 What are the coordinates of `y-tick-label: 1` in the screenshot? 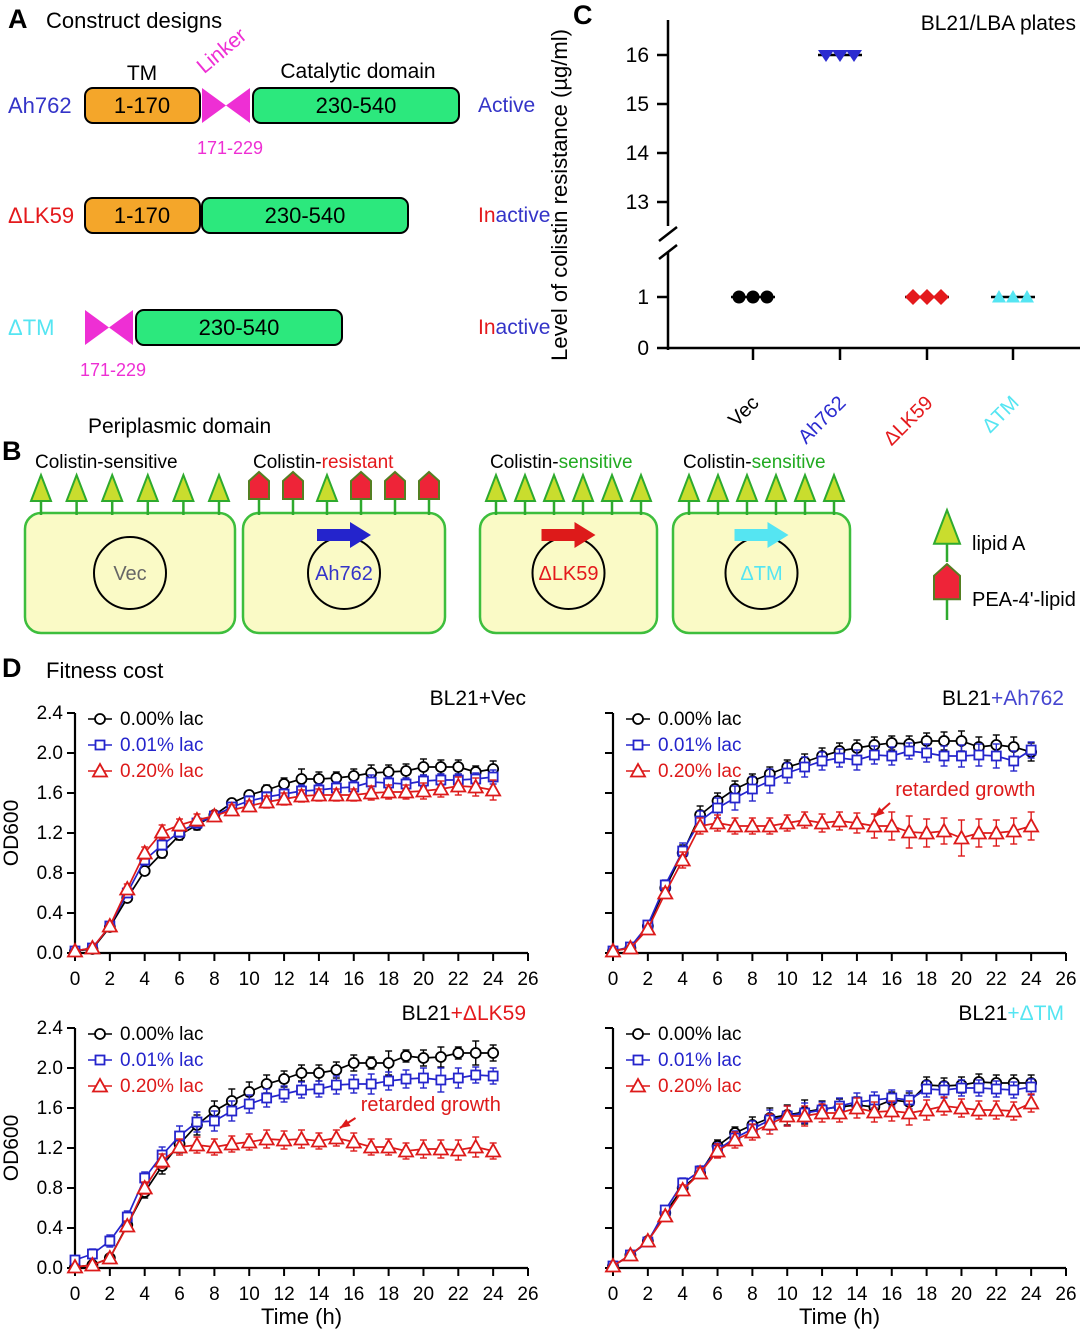 It's located at (643, 297).